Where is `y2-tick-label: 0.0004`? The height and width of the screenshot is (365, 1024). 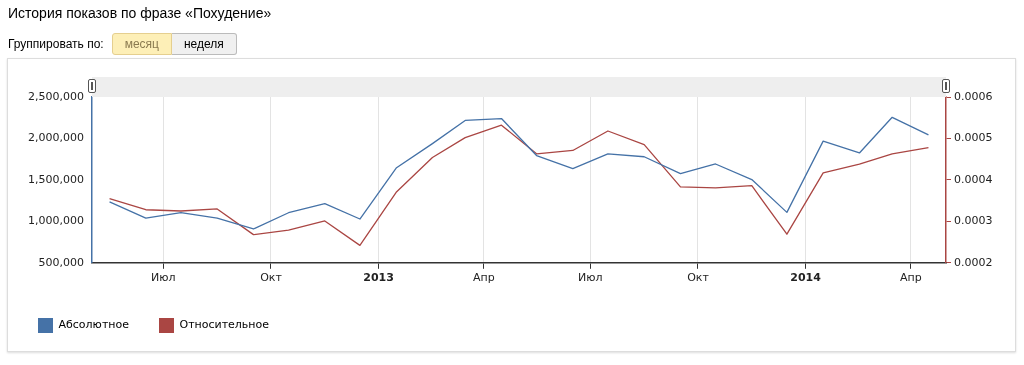 y2-tick-label: 0.0004 is located at coordinates (973, 179).